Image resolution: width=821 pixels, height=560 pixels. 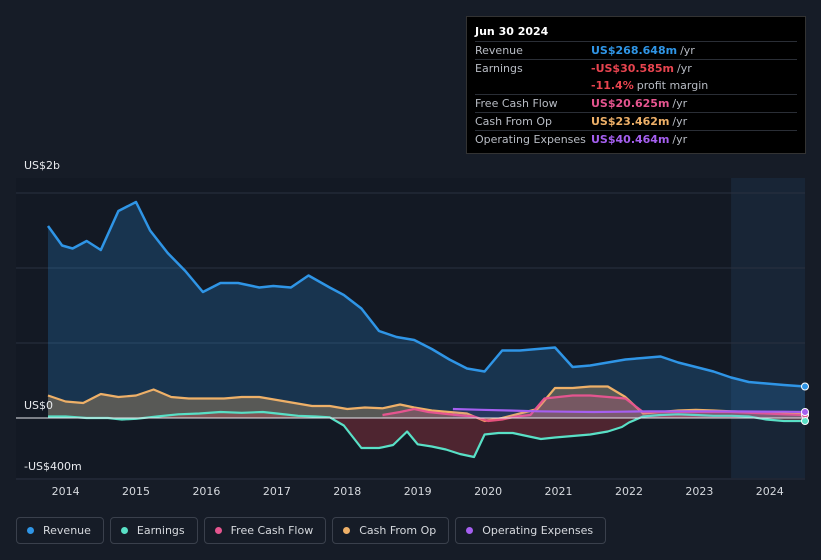 What do you see at coordinates (488, 491) in the screenshot?
I see `x-tick-label: 2020` at bounding box center [488, 491].